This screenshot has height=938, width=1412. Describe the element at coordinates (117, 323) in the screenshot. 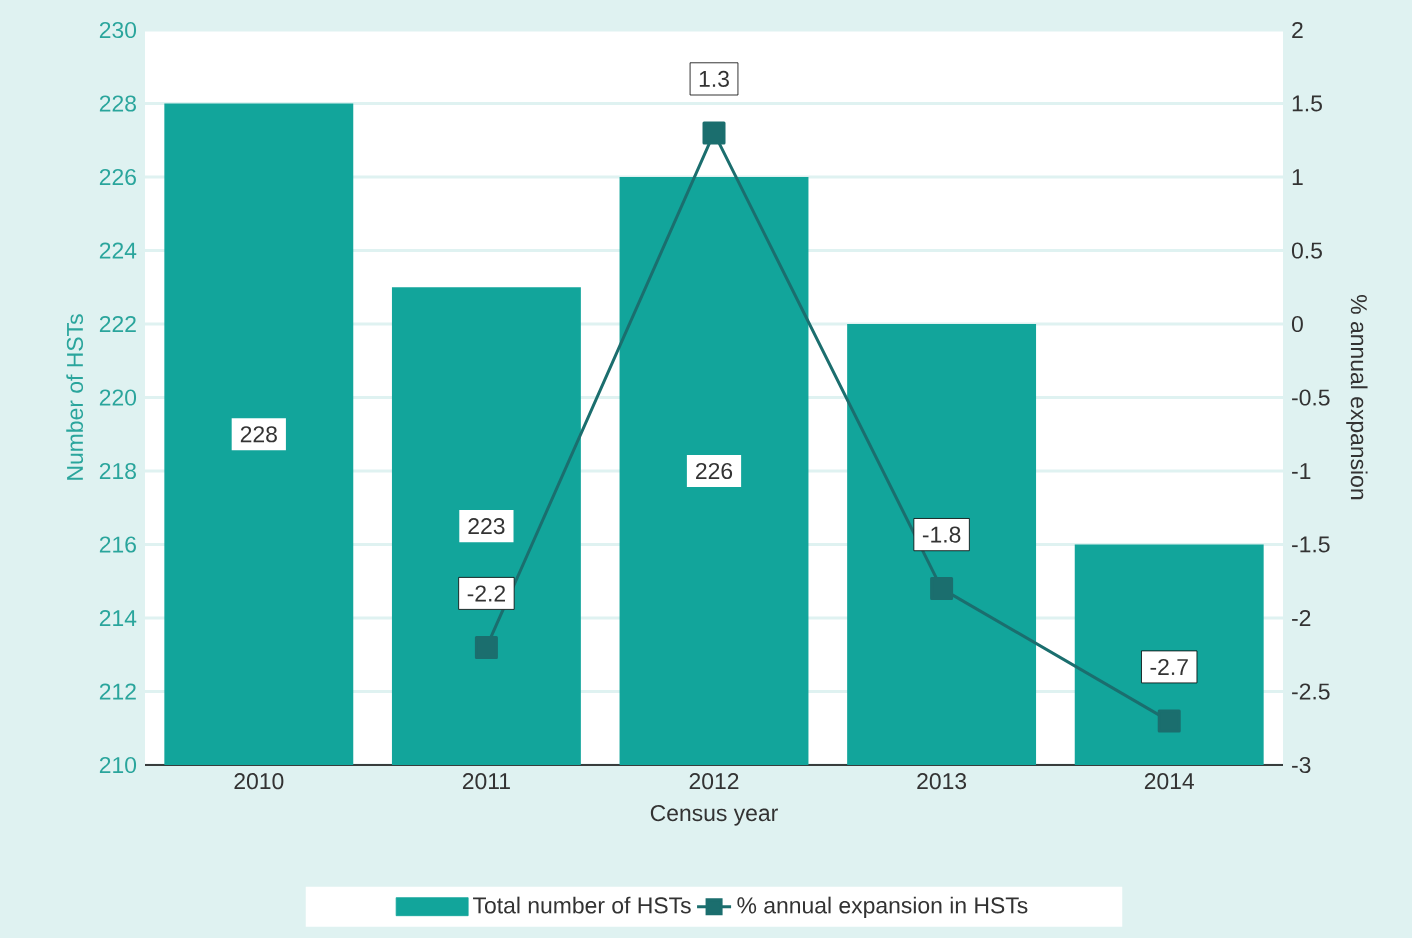

I see `y-tick-label: 222` at that location.